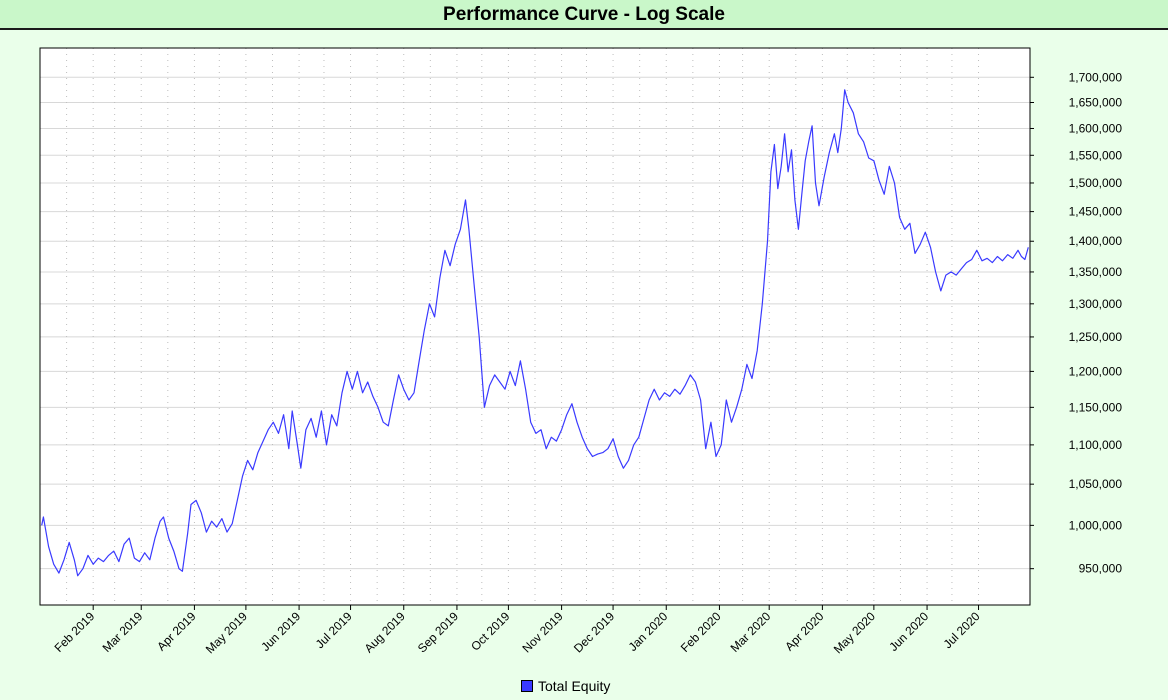 The image size is (1168, 700). I want to click on legend-label: Total Equity, so click(574, 686).